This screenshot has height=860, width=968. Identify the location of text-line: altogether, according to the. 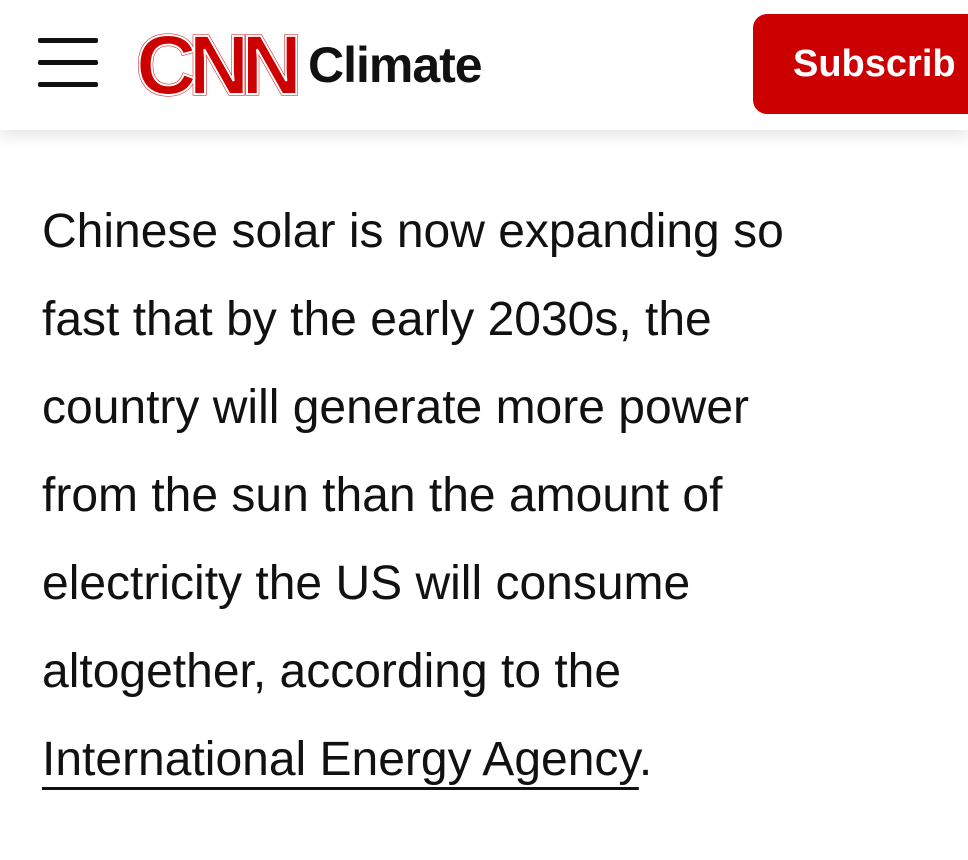
(332, 671).